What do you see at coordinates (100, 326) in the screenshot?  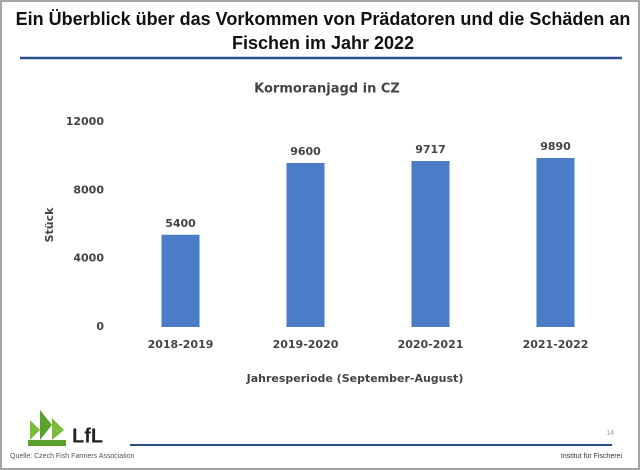 I see `y-tick-label: 0` at bounding box center [100, 326].